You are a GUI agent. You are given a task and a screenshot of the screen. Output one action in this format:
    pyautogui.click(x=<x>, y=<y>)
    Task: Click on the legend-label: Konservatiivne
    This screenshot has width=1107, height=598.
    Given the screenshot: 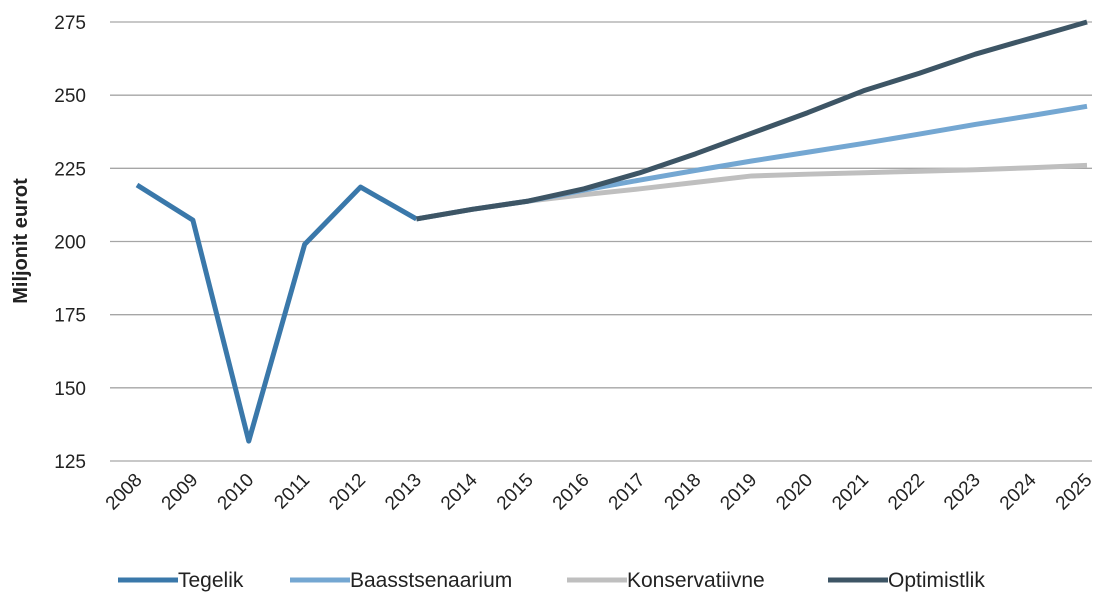 What is the action you would take?
    pyautogui.click(x=696, y=580)
    